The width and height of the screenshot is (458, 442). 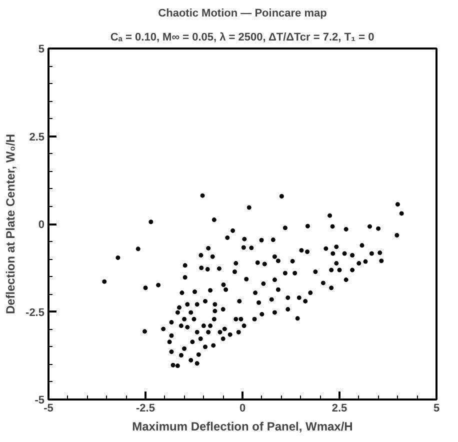 What do you see at coordinates (37, 137) in the screenshot?
I see `y-tick-label: 2.5` at bounding box center [37, 137].